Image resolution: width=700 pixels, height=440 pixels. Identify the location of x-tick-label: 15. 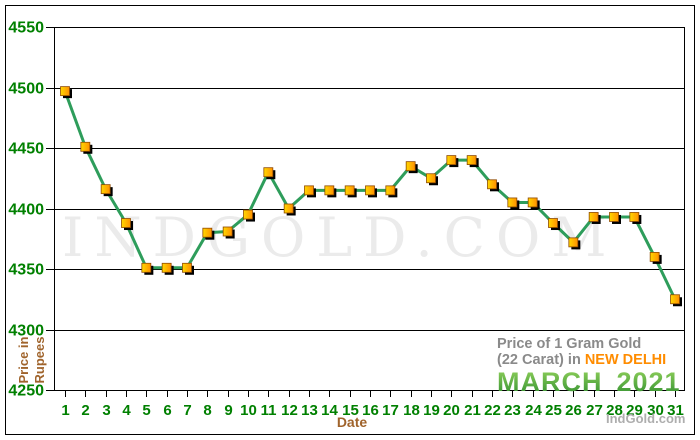
(350, 410).